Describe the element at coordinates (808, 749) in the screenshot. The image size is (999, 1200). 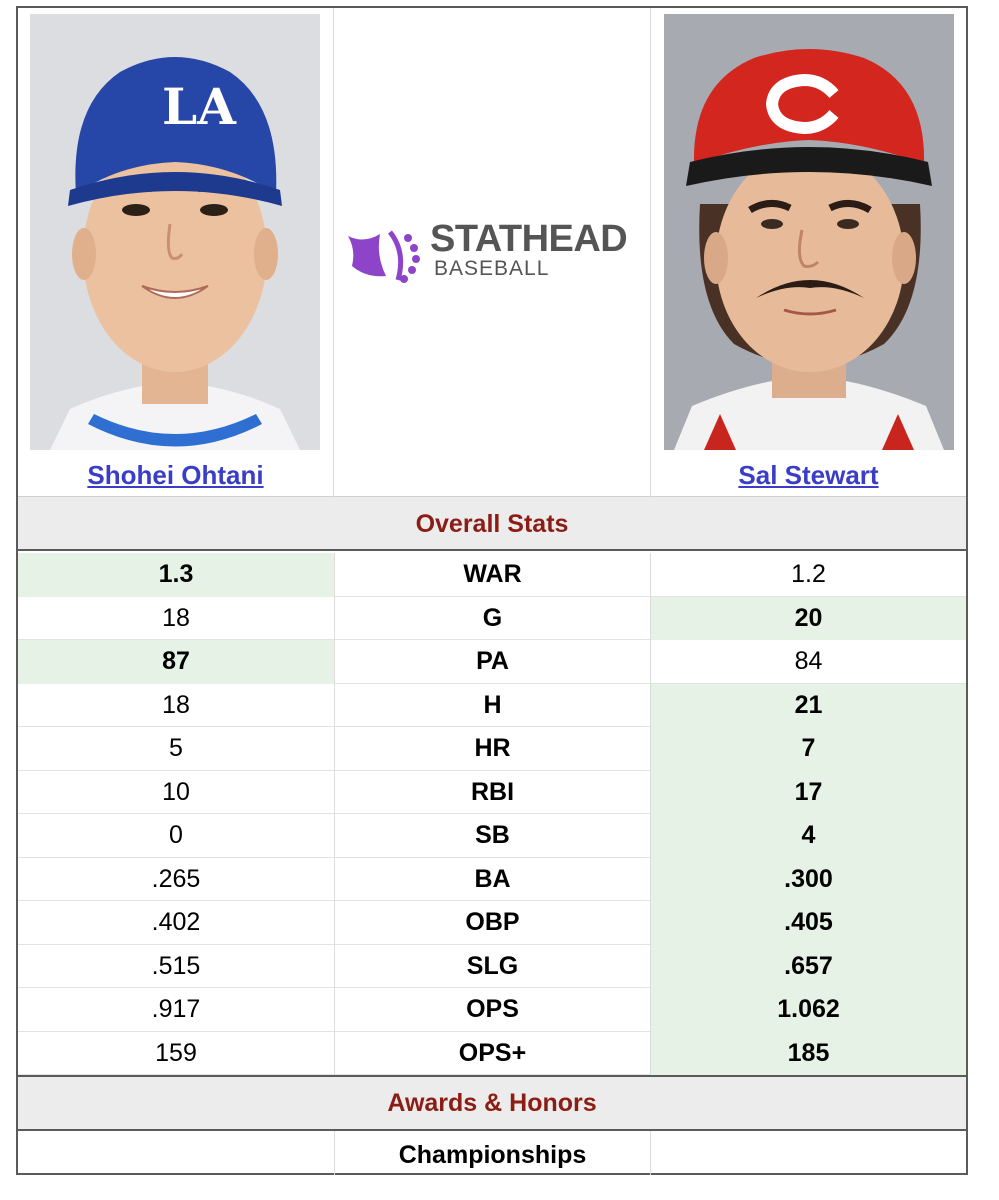
I see `stat-right-value: 7` at that location.